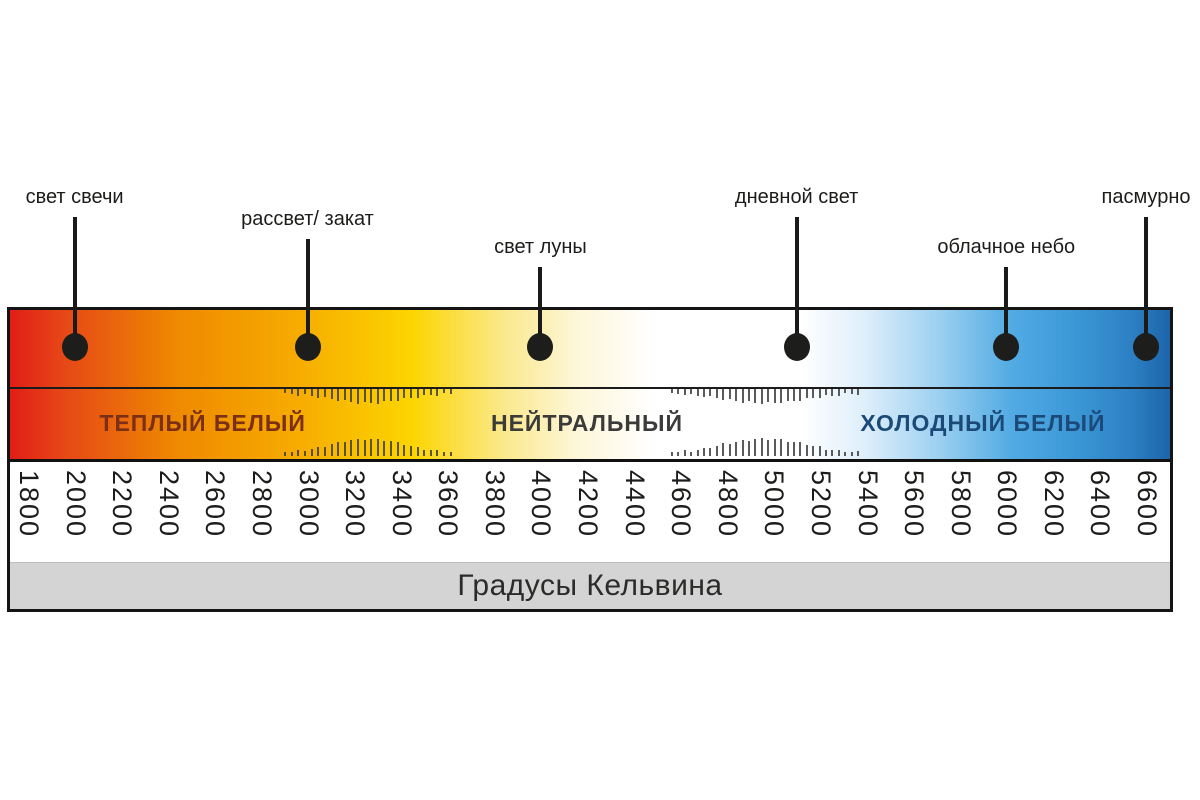  I want to click on marker-label: свет луны, so click(540, 247).